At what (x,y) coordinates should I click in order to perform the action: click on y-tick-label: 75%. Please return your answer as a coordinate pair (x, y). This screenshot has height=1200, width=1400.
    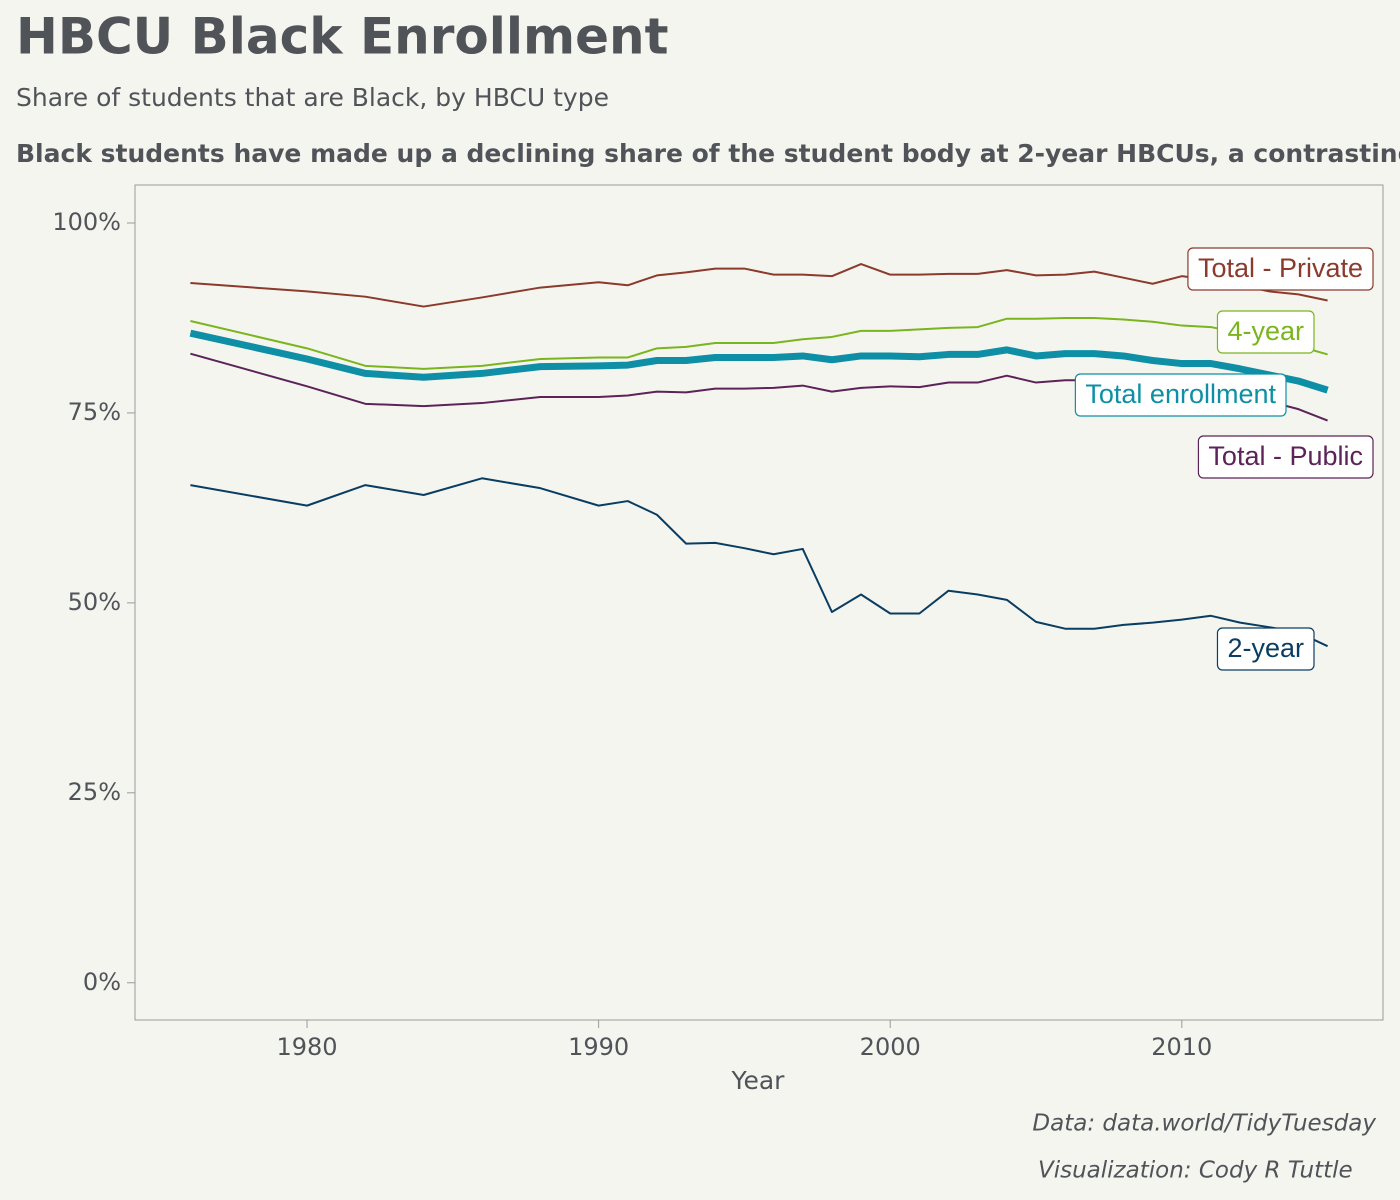
    Looking at the image, I should click on (94, 412).